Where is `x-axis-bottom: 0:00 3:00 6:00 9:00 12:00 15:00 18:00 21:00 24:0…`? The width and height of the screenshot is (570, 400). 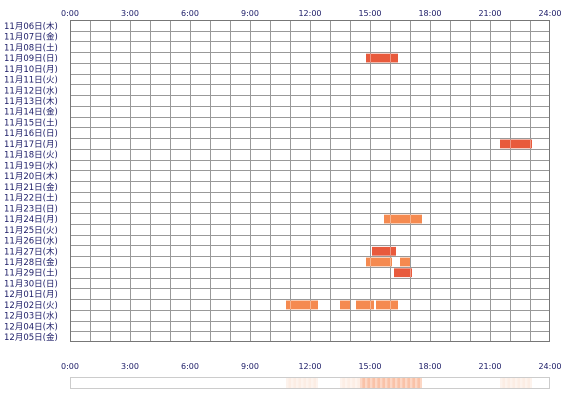 x-axis-bottom: 0:00 3:00 6:00 9:00 12:00 15:00 18:00 21:00 24:0… is located at coordinates (311, 366).